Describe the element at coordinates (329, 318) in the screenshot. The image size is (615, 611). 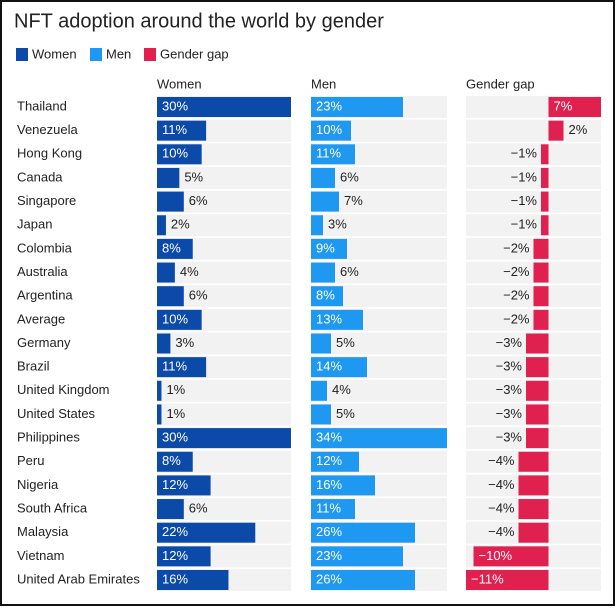
I see `value-label: 13%` at that location.